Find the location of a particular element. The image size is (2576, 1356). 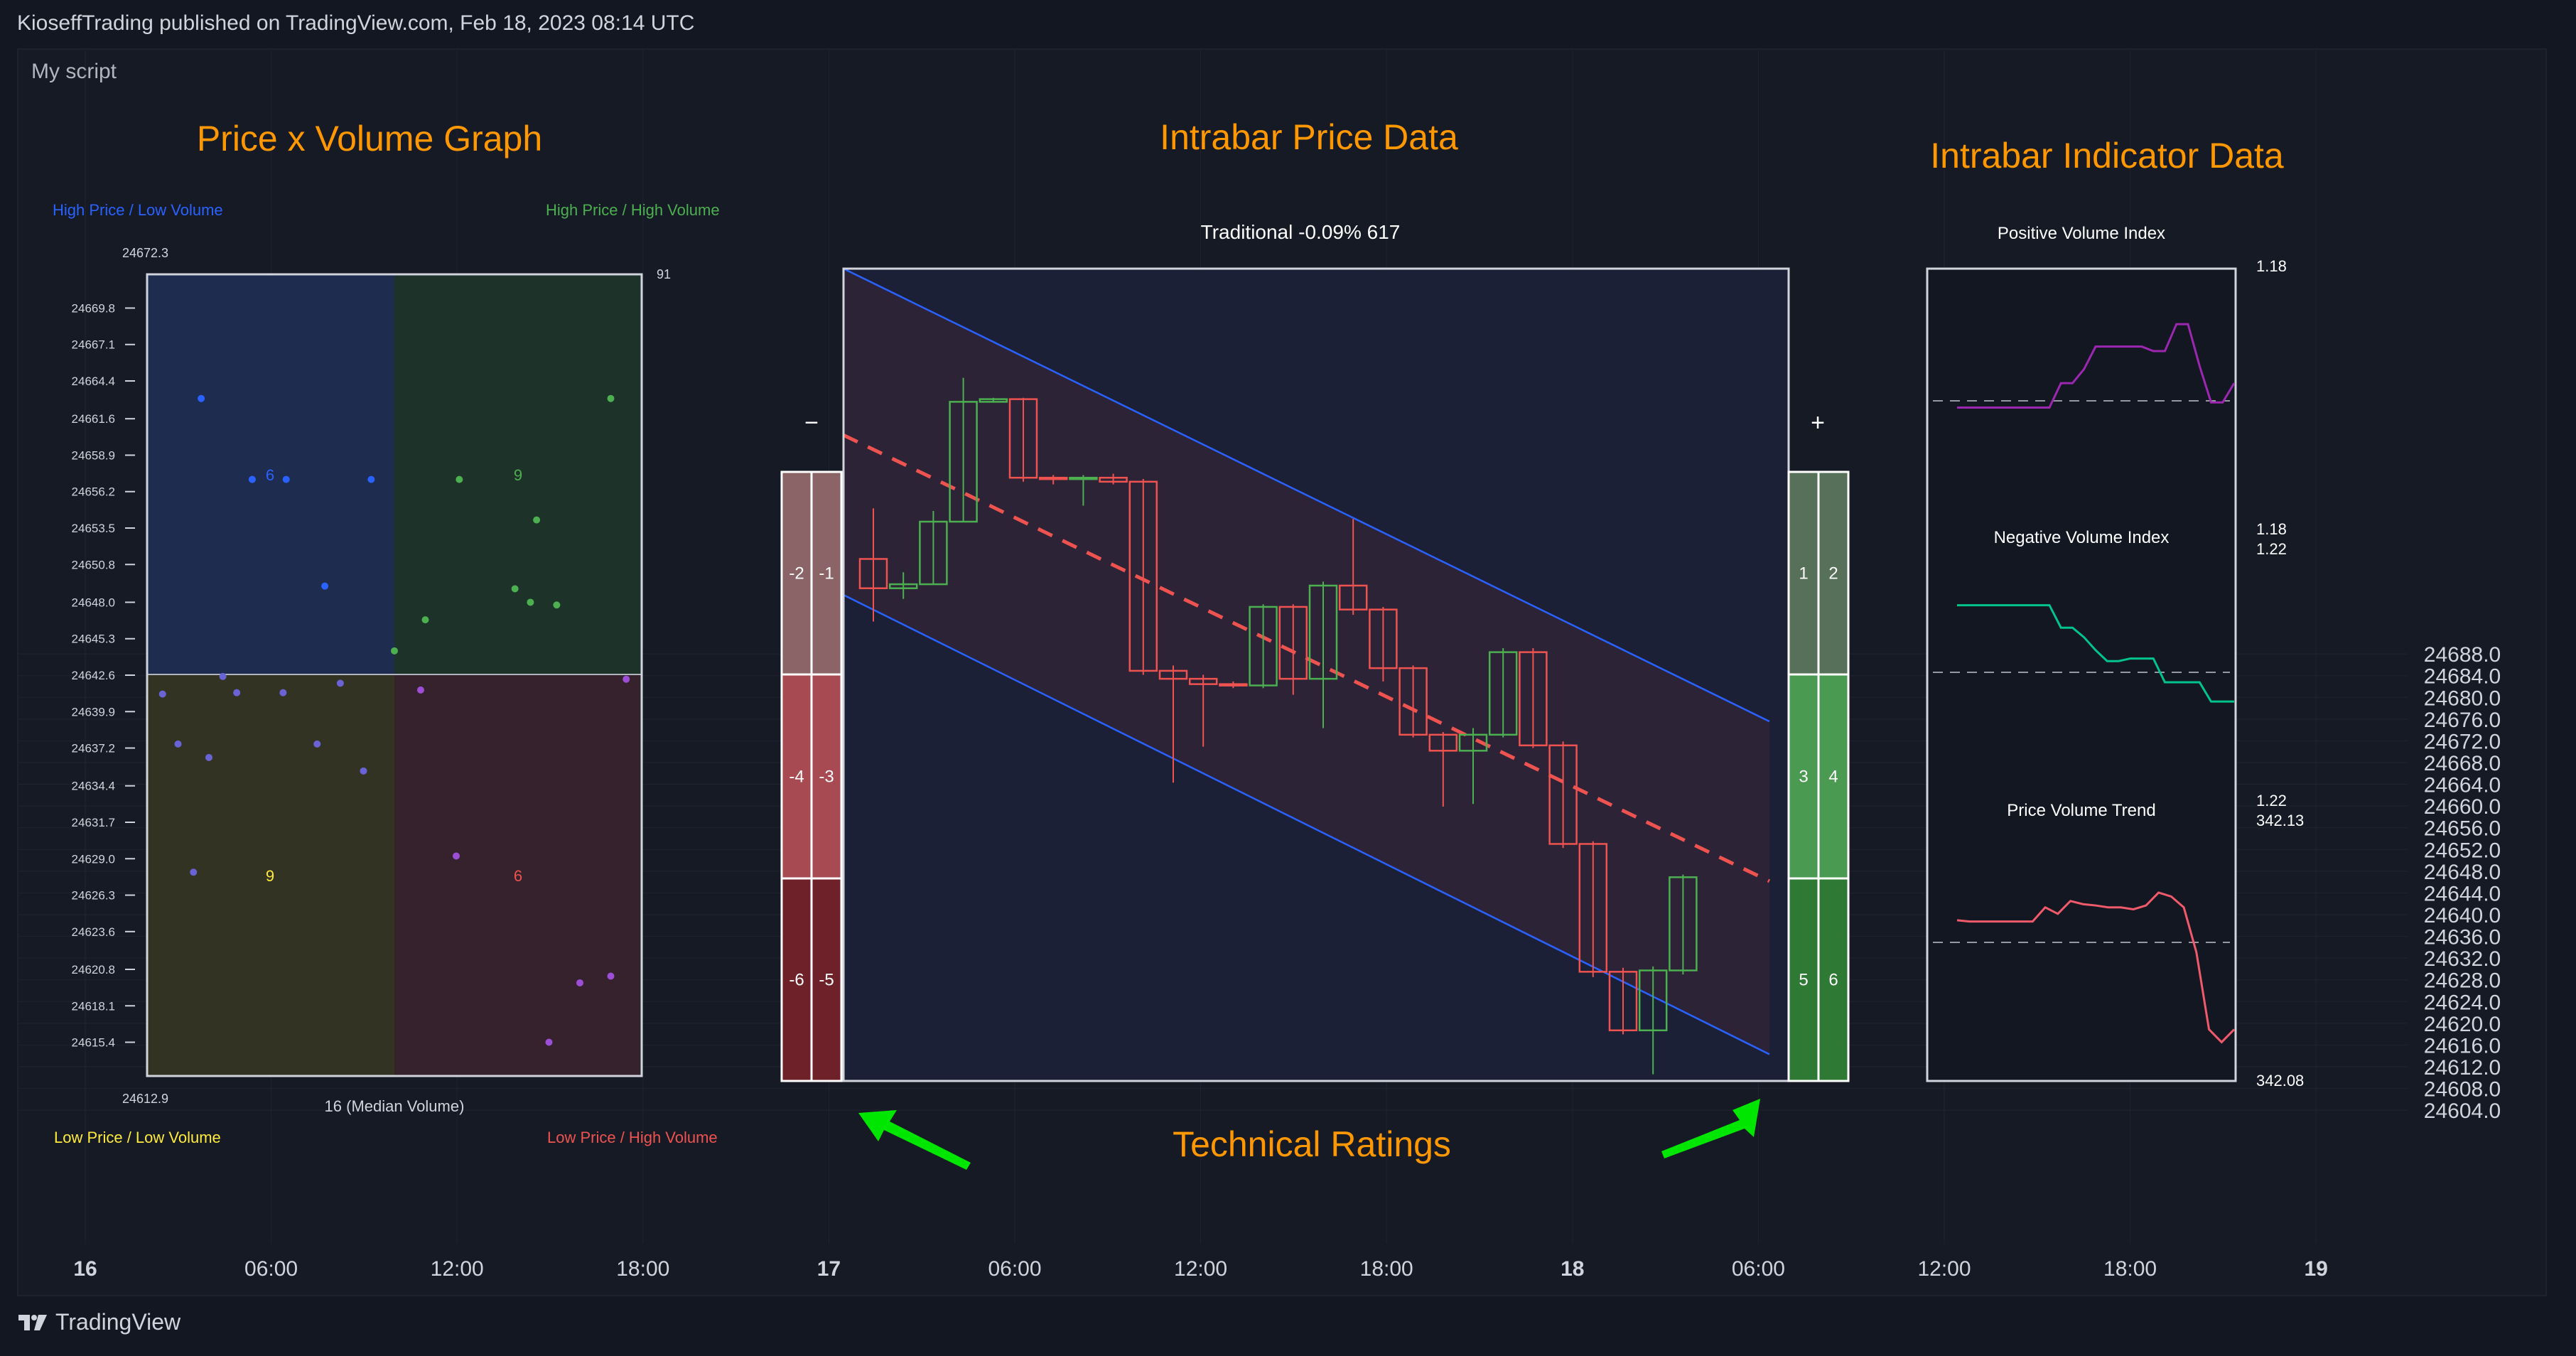

price-tick-label: 24612.0 is located at coordinates (2462, 1068).